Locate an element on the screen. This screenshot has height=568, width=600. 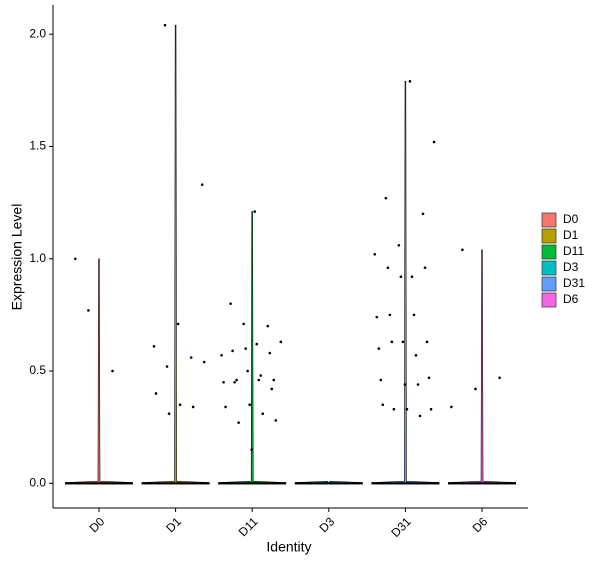
x-axis-title: Identity is located at coordinates (288, 547).